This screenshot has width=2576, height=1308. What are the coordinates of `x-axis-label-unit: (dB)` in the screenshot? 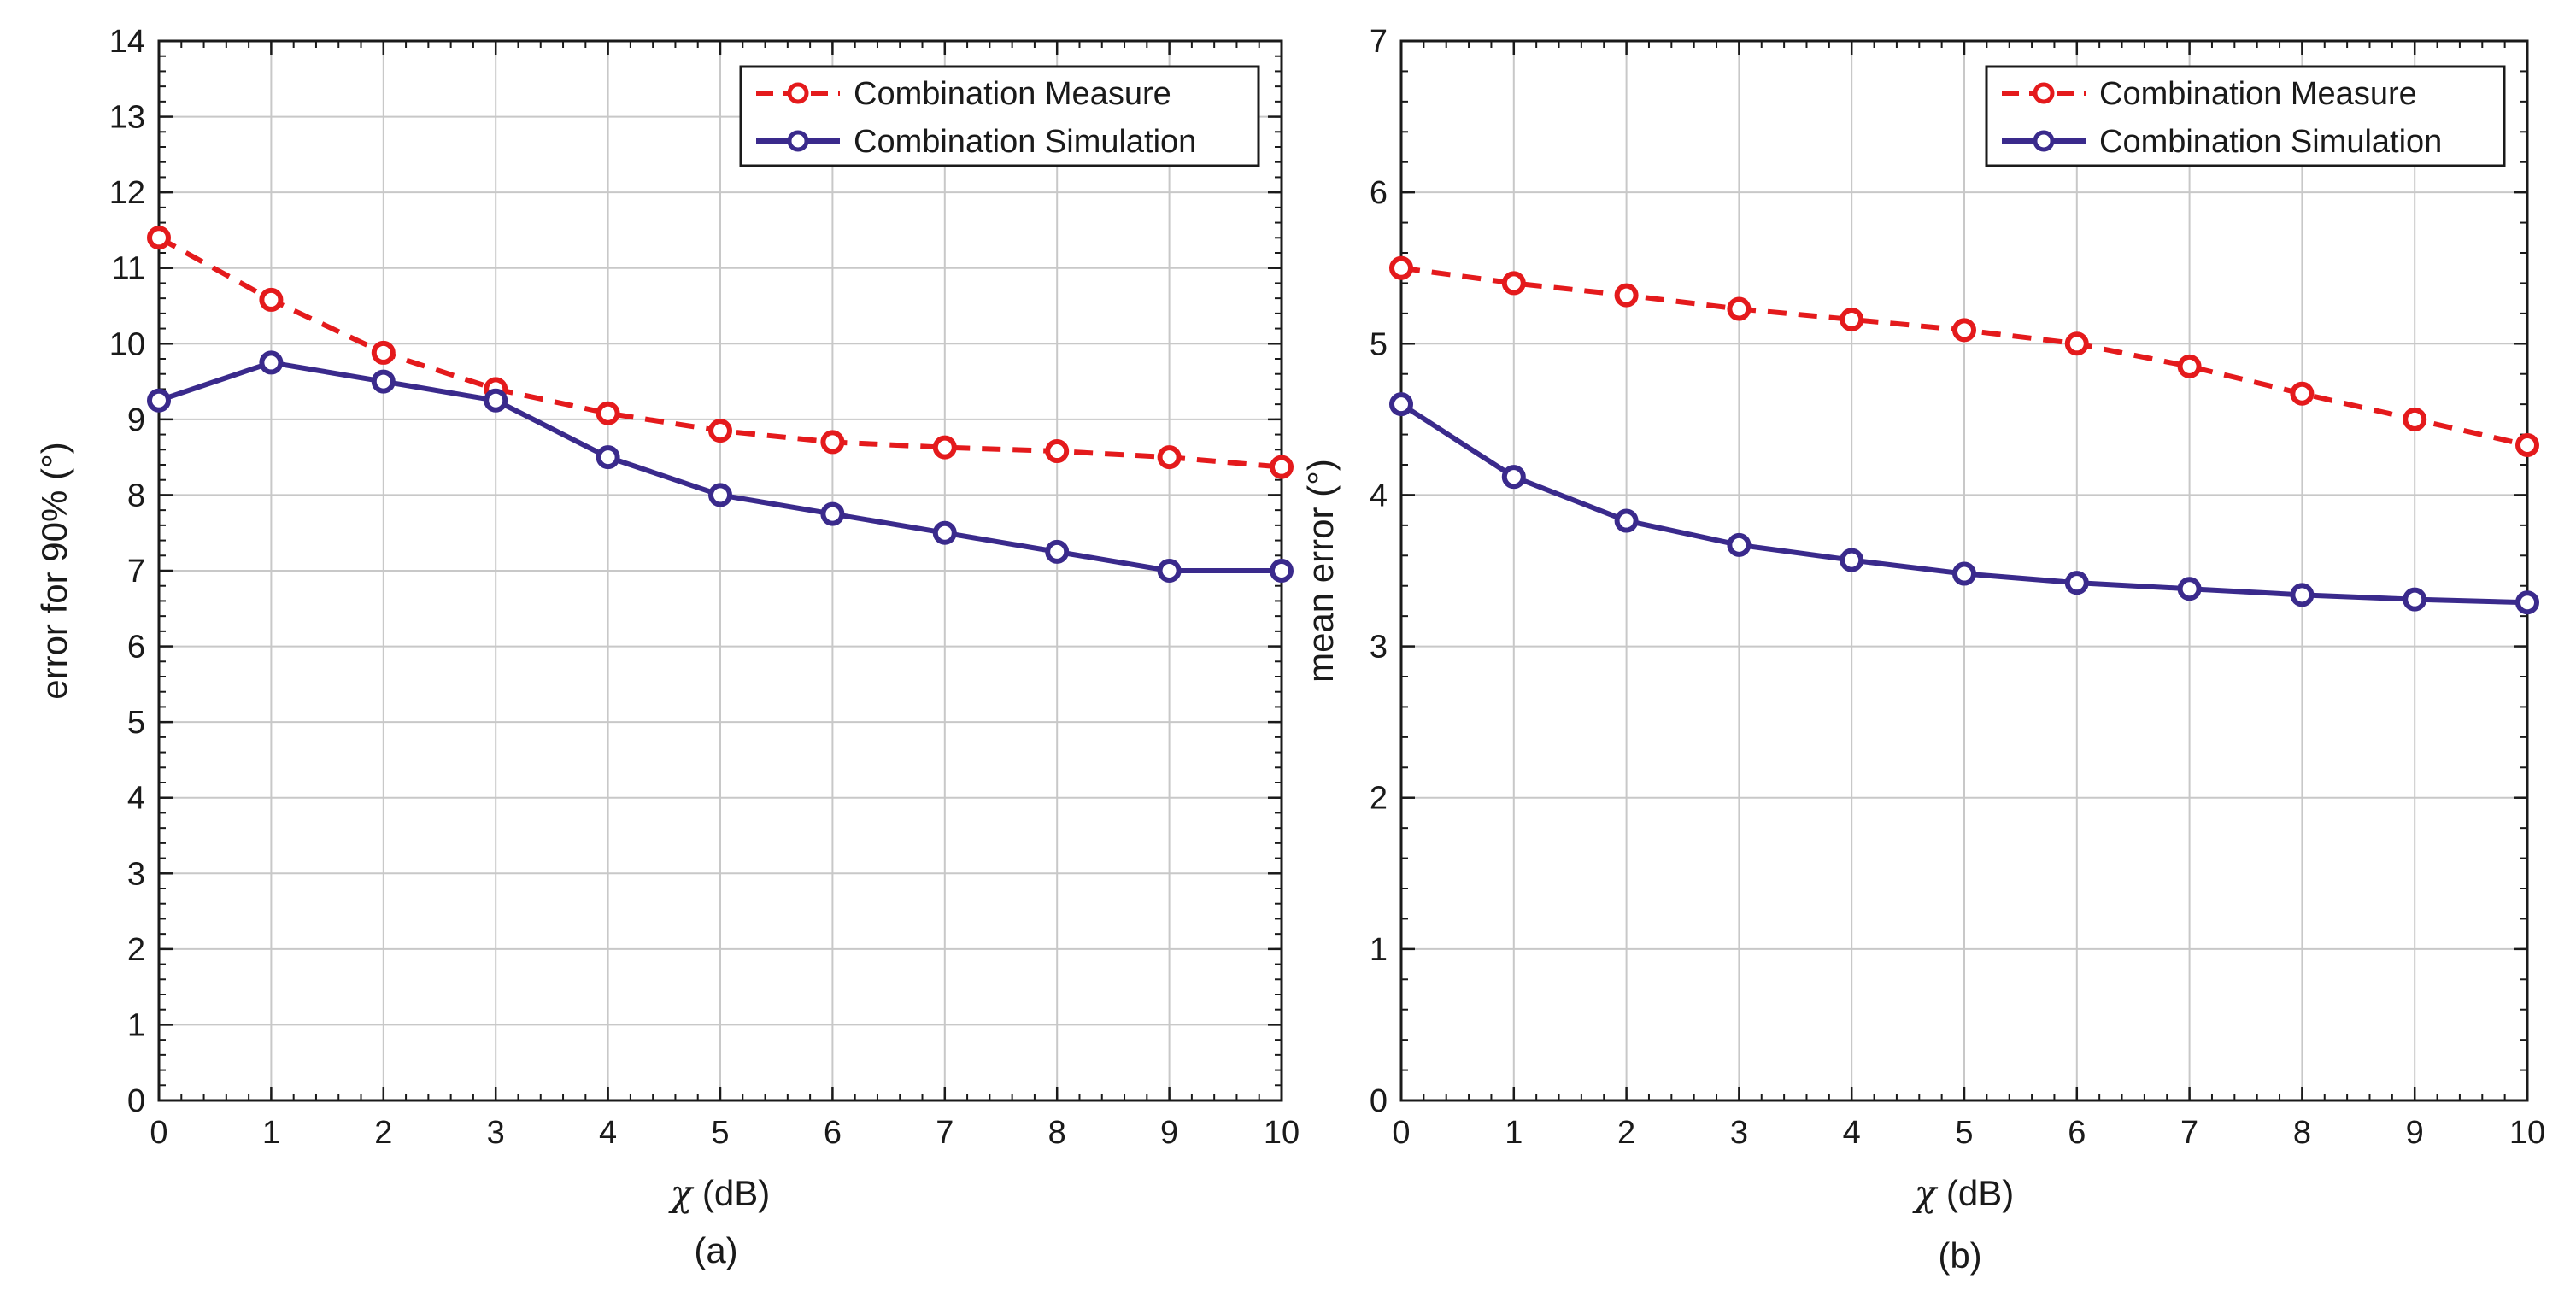 It's located at (736, 1193).